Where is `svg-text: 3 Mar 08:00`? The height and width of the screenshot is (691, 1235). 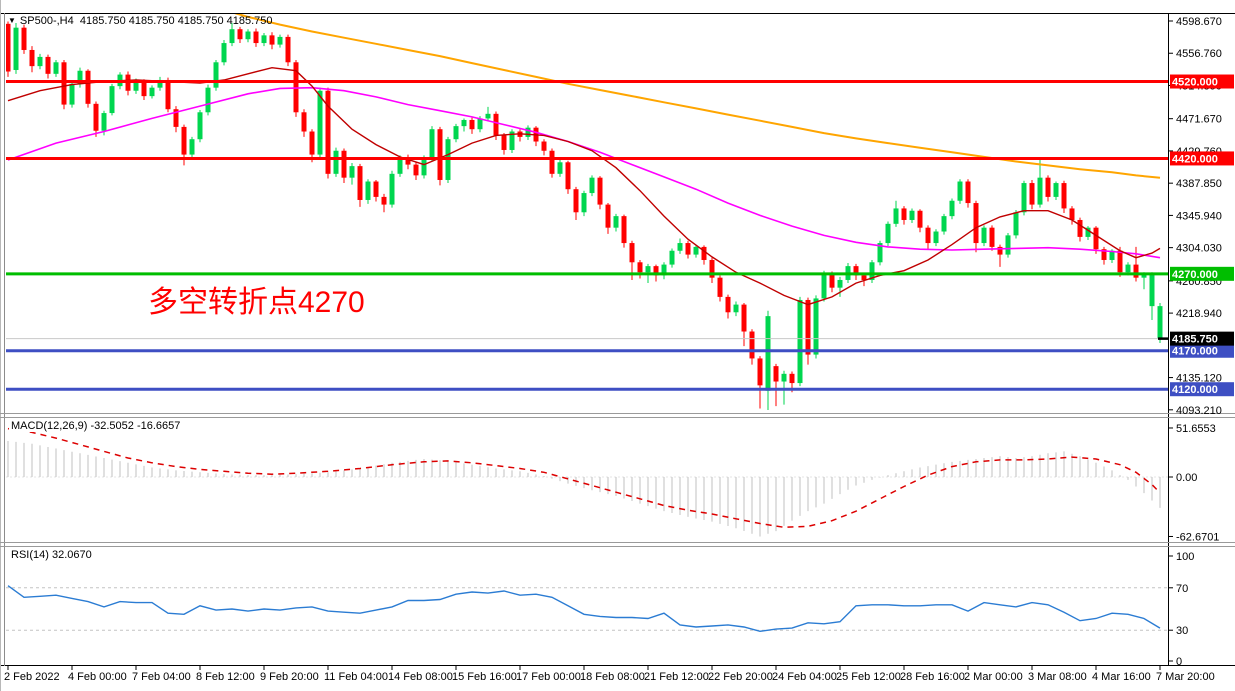 svg-text: 3 Mar 08:00 is located at coordinates (1057, 677).